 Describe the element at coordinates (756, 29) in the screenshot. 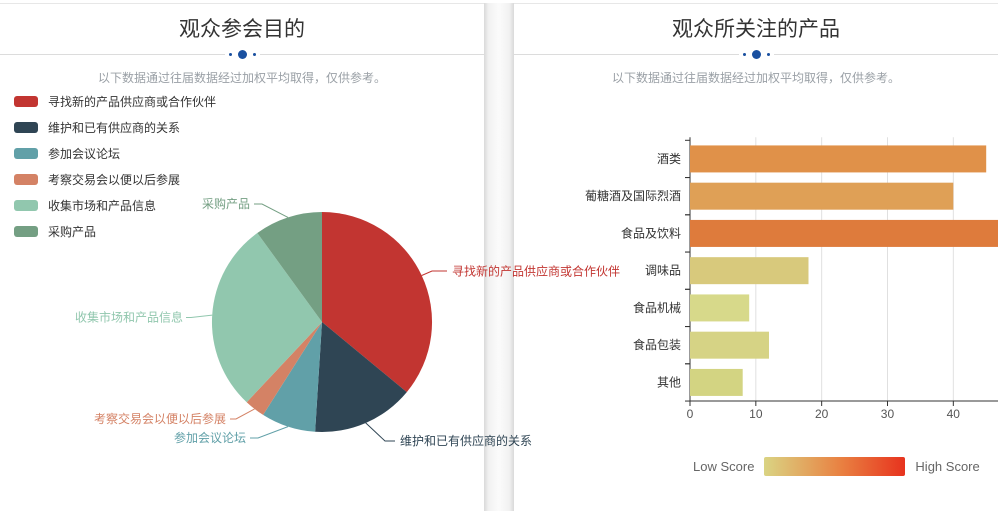

I see `bar-panel-title: 观众所关注的产品` at that location.